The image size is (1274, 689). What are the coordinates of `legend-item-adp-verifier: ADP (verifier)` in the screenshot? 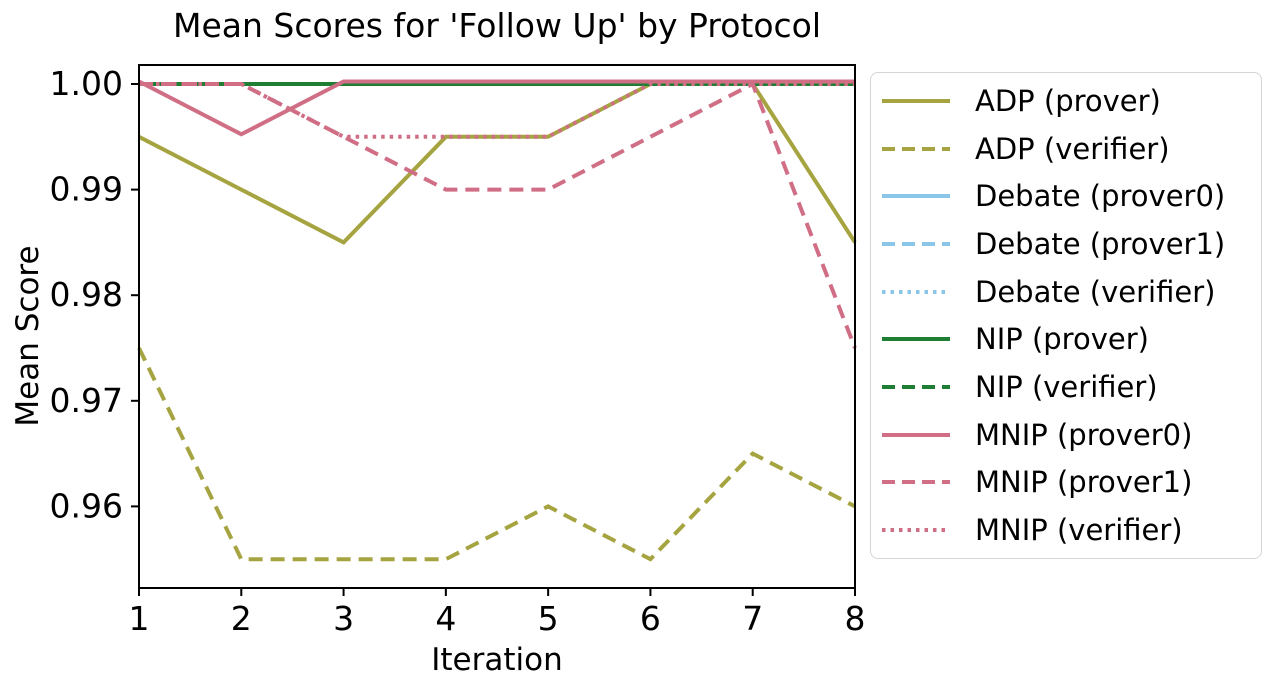 It's located at (1066, 149).